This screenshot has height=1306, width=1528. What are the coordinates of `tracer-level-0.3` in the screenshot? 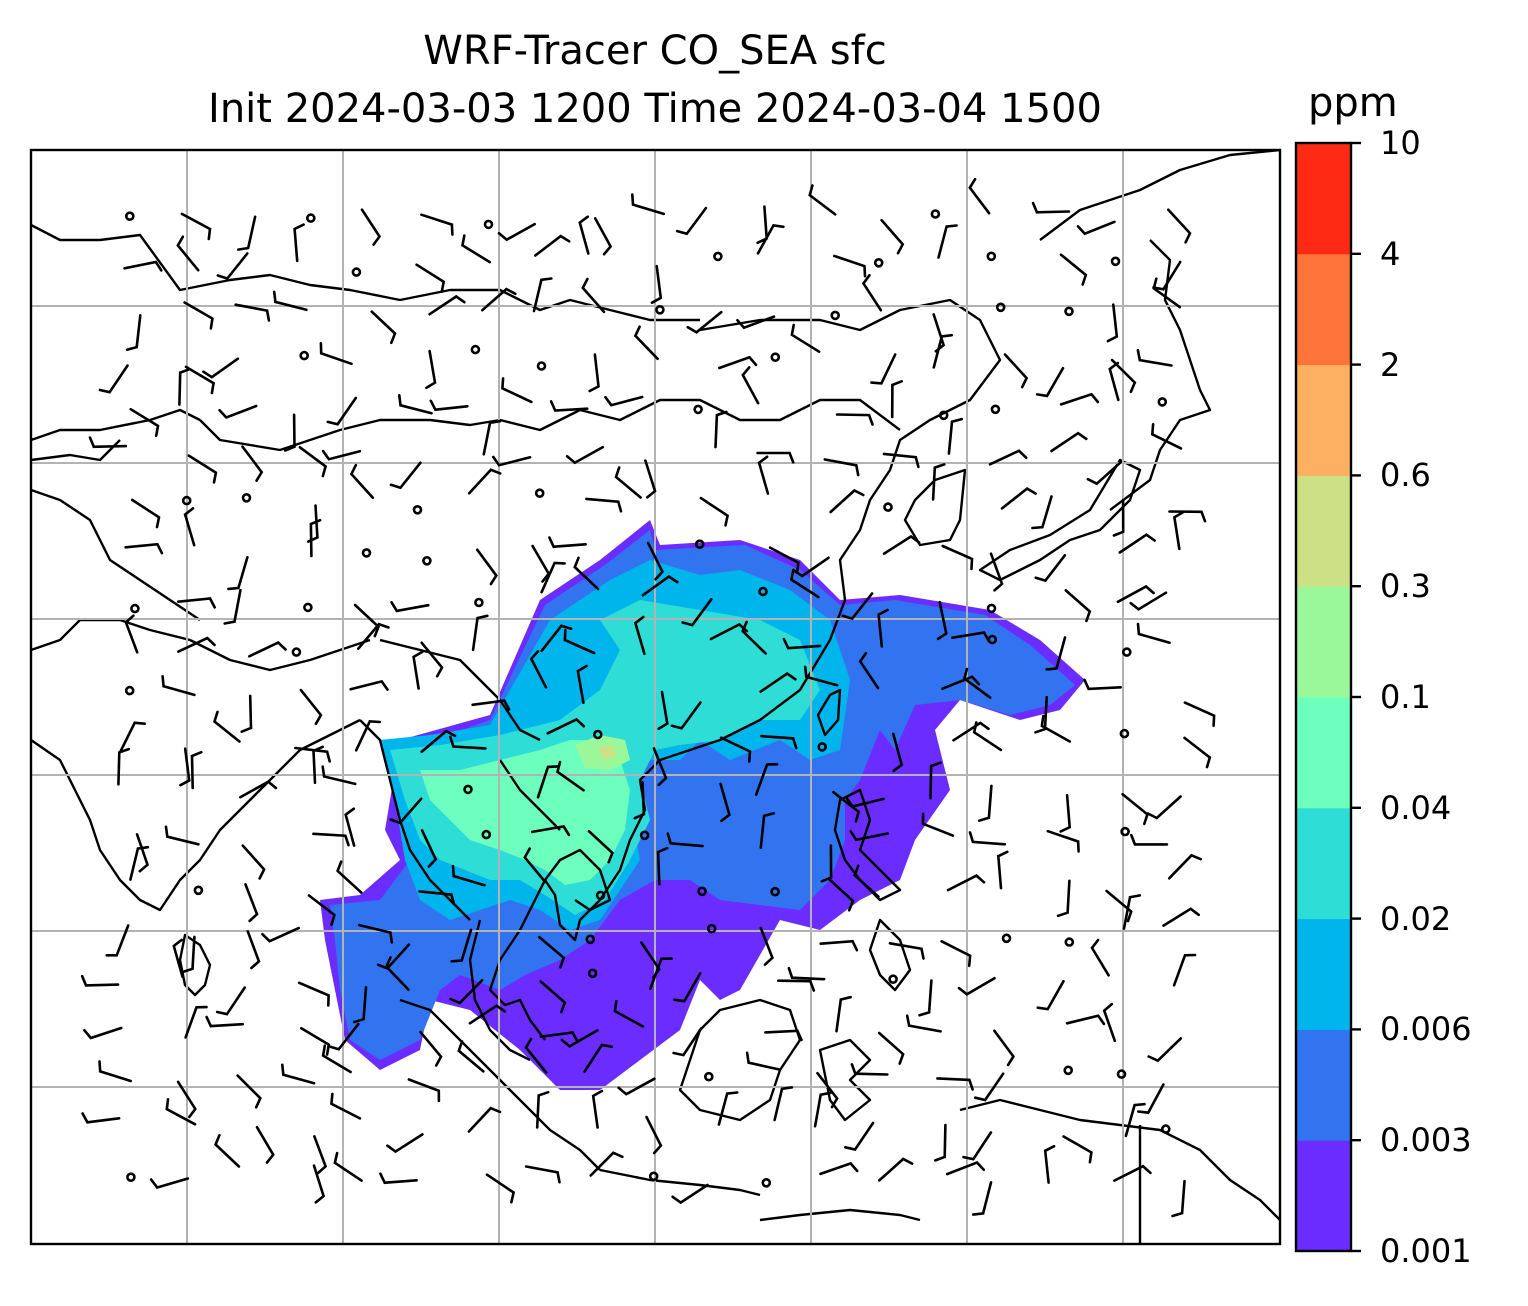 It's located at (607, 752).